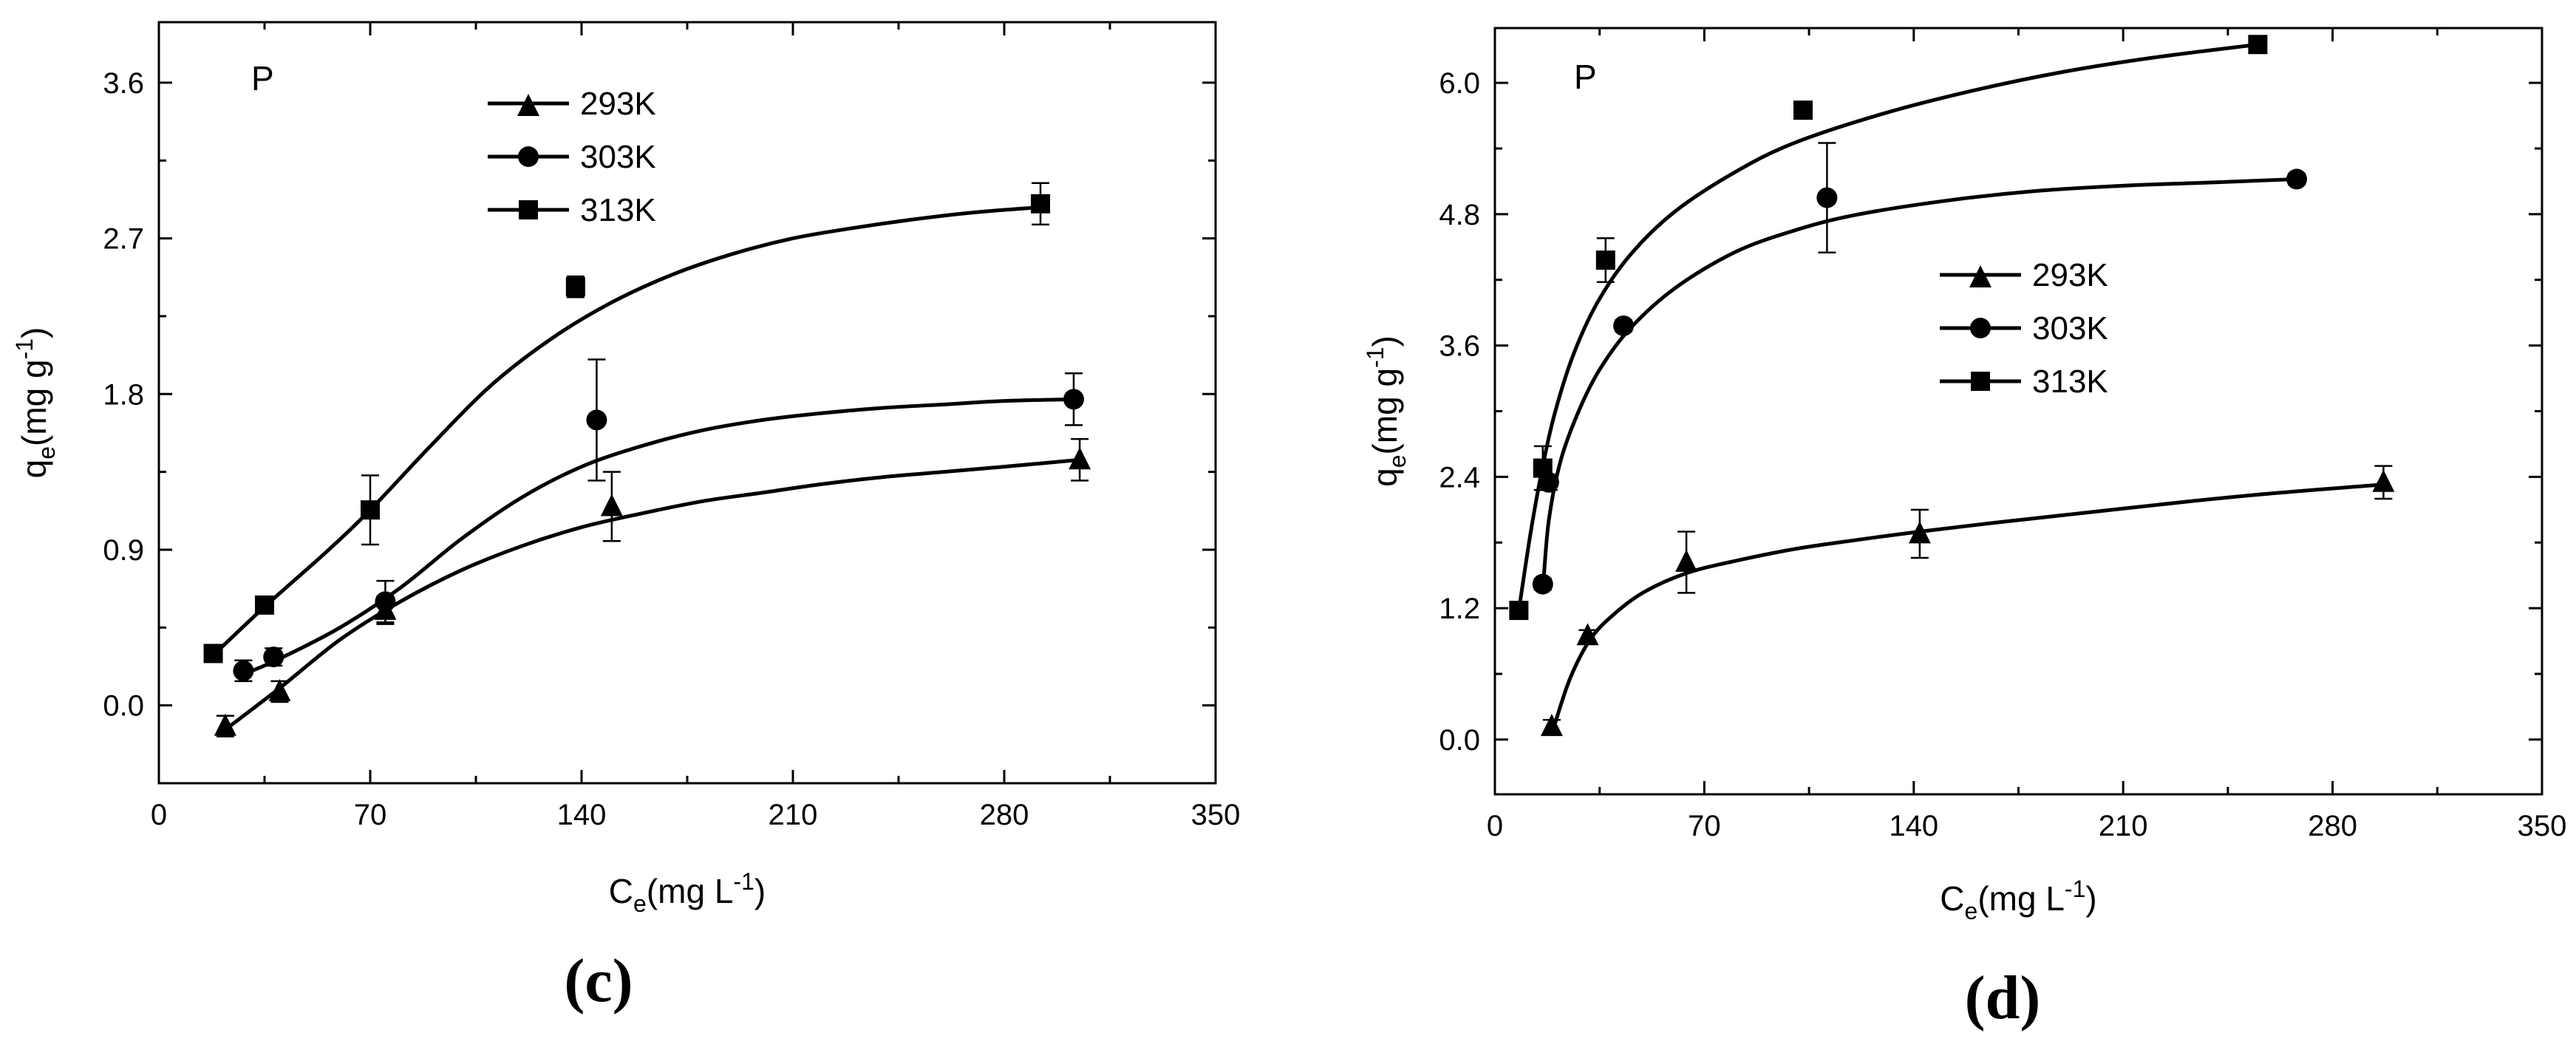 The width and height of the screenshot is (2576, 1047). What do you see at coordinates (598, 981) in the screenshot?
I see `panel-caption: (c)` at bounding box center [598, 981].